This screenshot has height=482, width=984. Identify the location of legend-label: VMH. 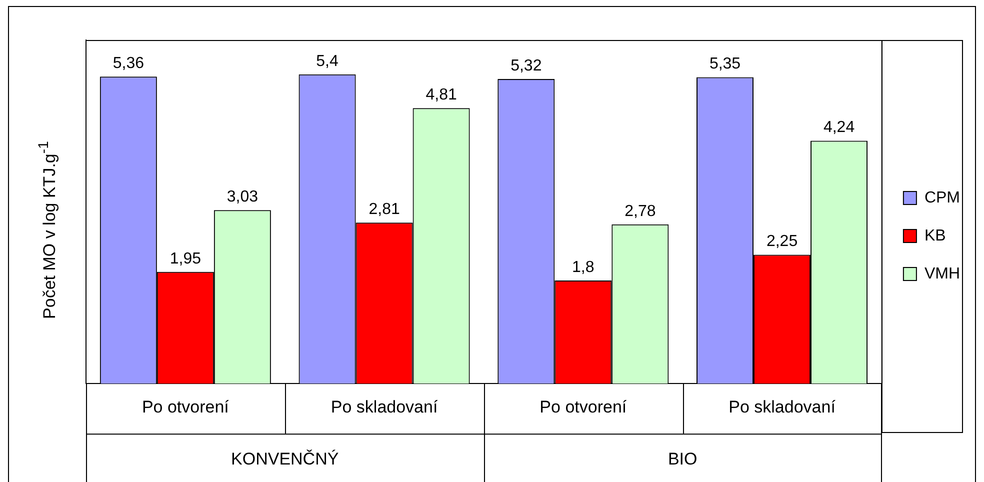
(942, 273).